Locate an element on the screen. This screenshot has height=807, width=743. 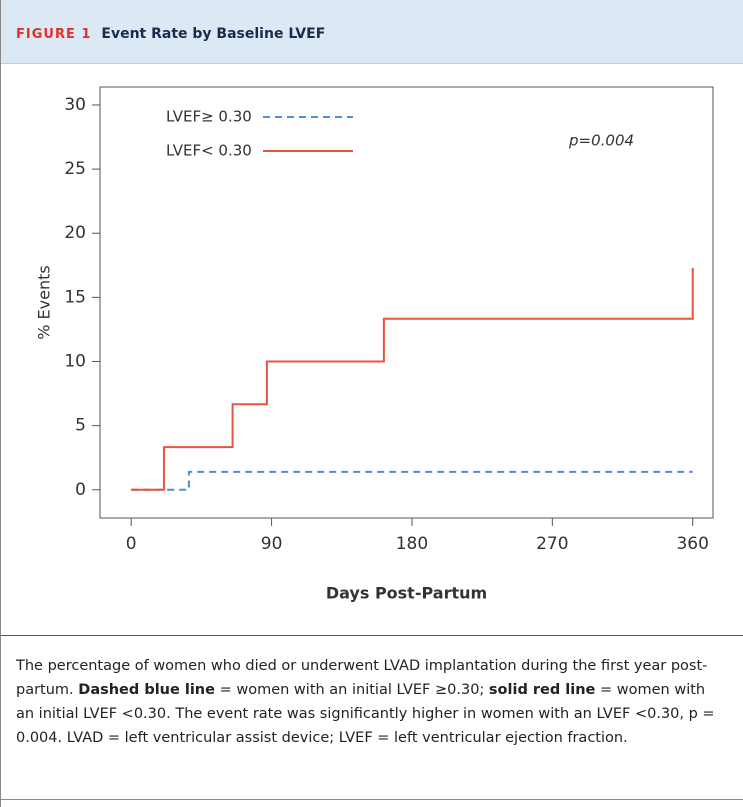
figure-label: FIGURE 1 is located at coordinates (54, 34).